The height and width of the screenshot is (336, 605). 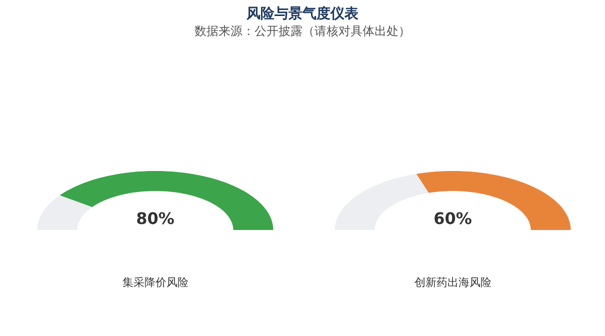 What do you see at coordinates (155, 218) in the screenshot?
I see `data-label: 80%` at bounding box center [155, 218].